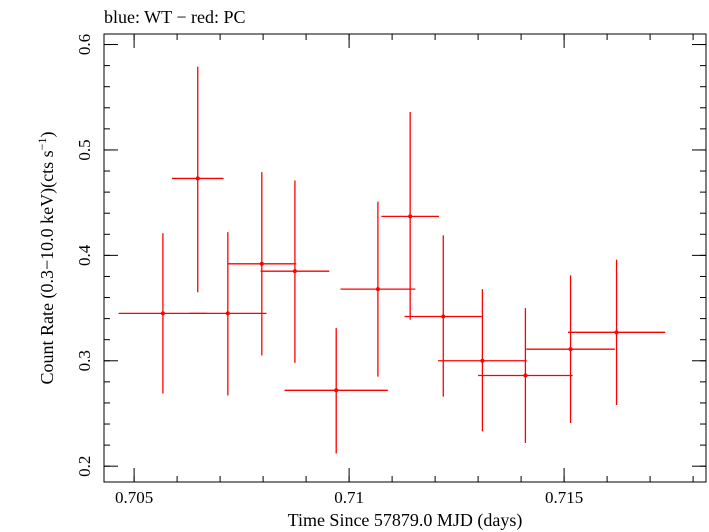  I want to click on y-tick-label: 0.6, so click(84, 44).